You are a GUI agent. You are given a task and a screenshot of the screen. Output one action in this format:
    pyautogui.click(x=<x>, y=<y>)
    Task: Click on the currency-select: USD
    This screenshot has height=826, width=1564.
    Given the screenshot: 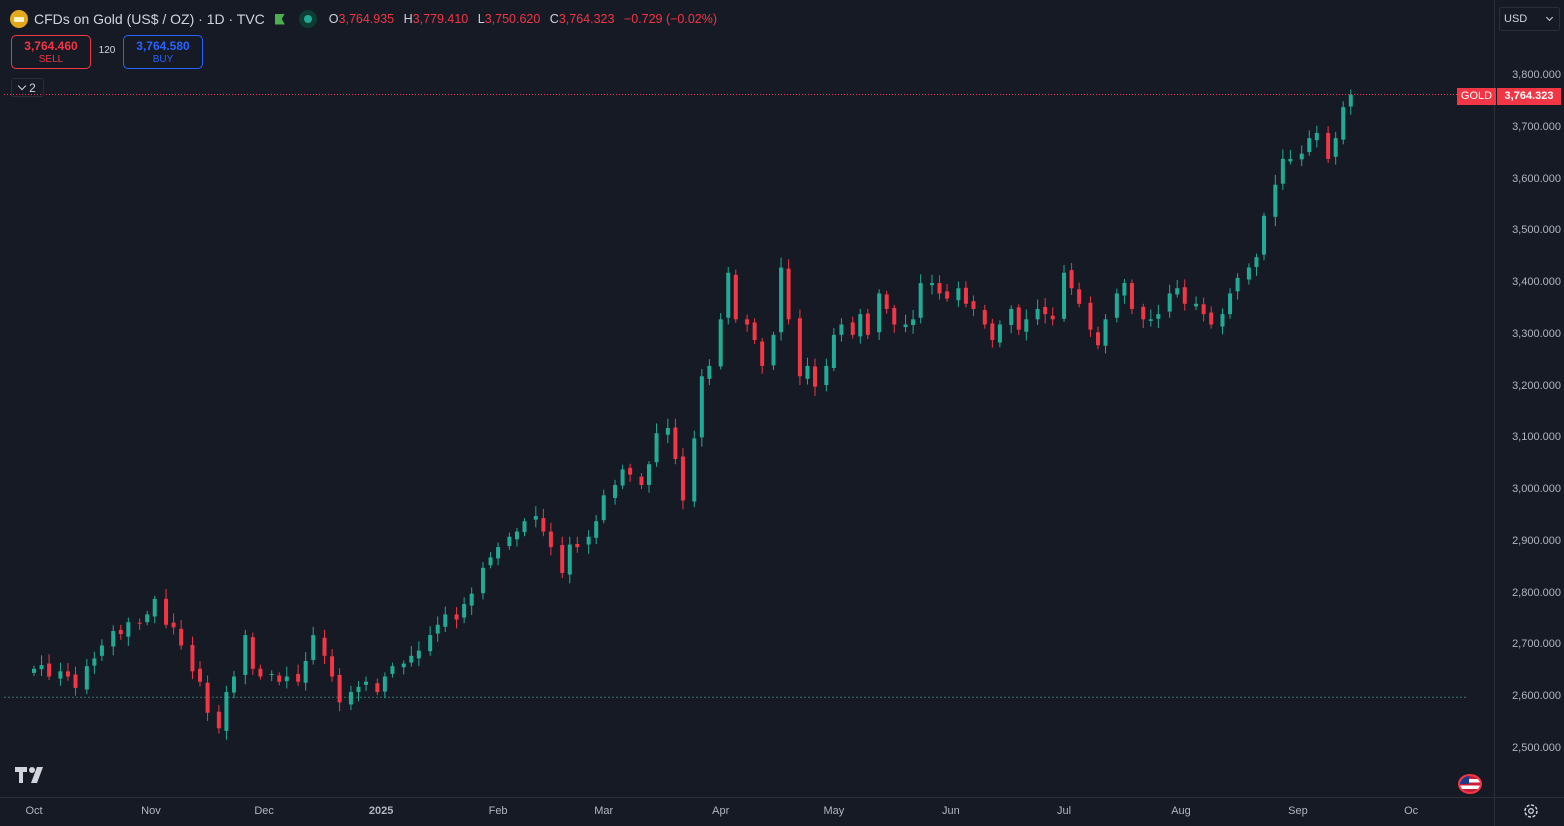 What is the action you would take?
    pyautogui.click(x=1529, y=19)
    